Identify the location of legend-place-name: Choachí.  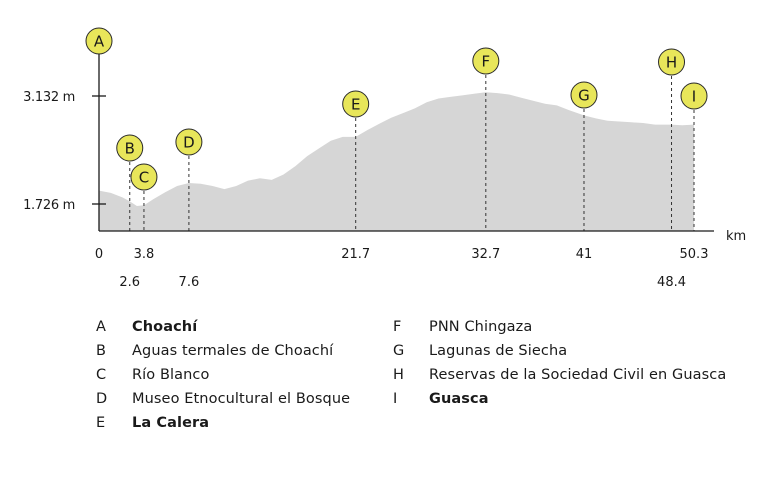
(165, 327).